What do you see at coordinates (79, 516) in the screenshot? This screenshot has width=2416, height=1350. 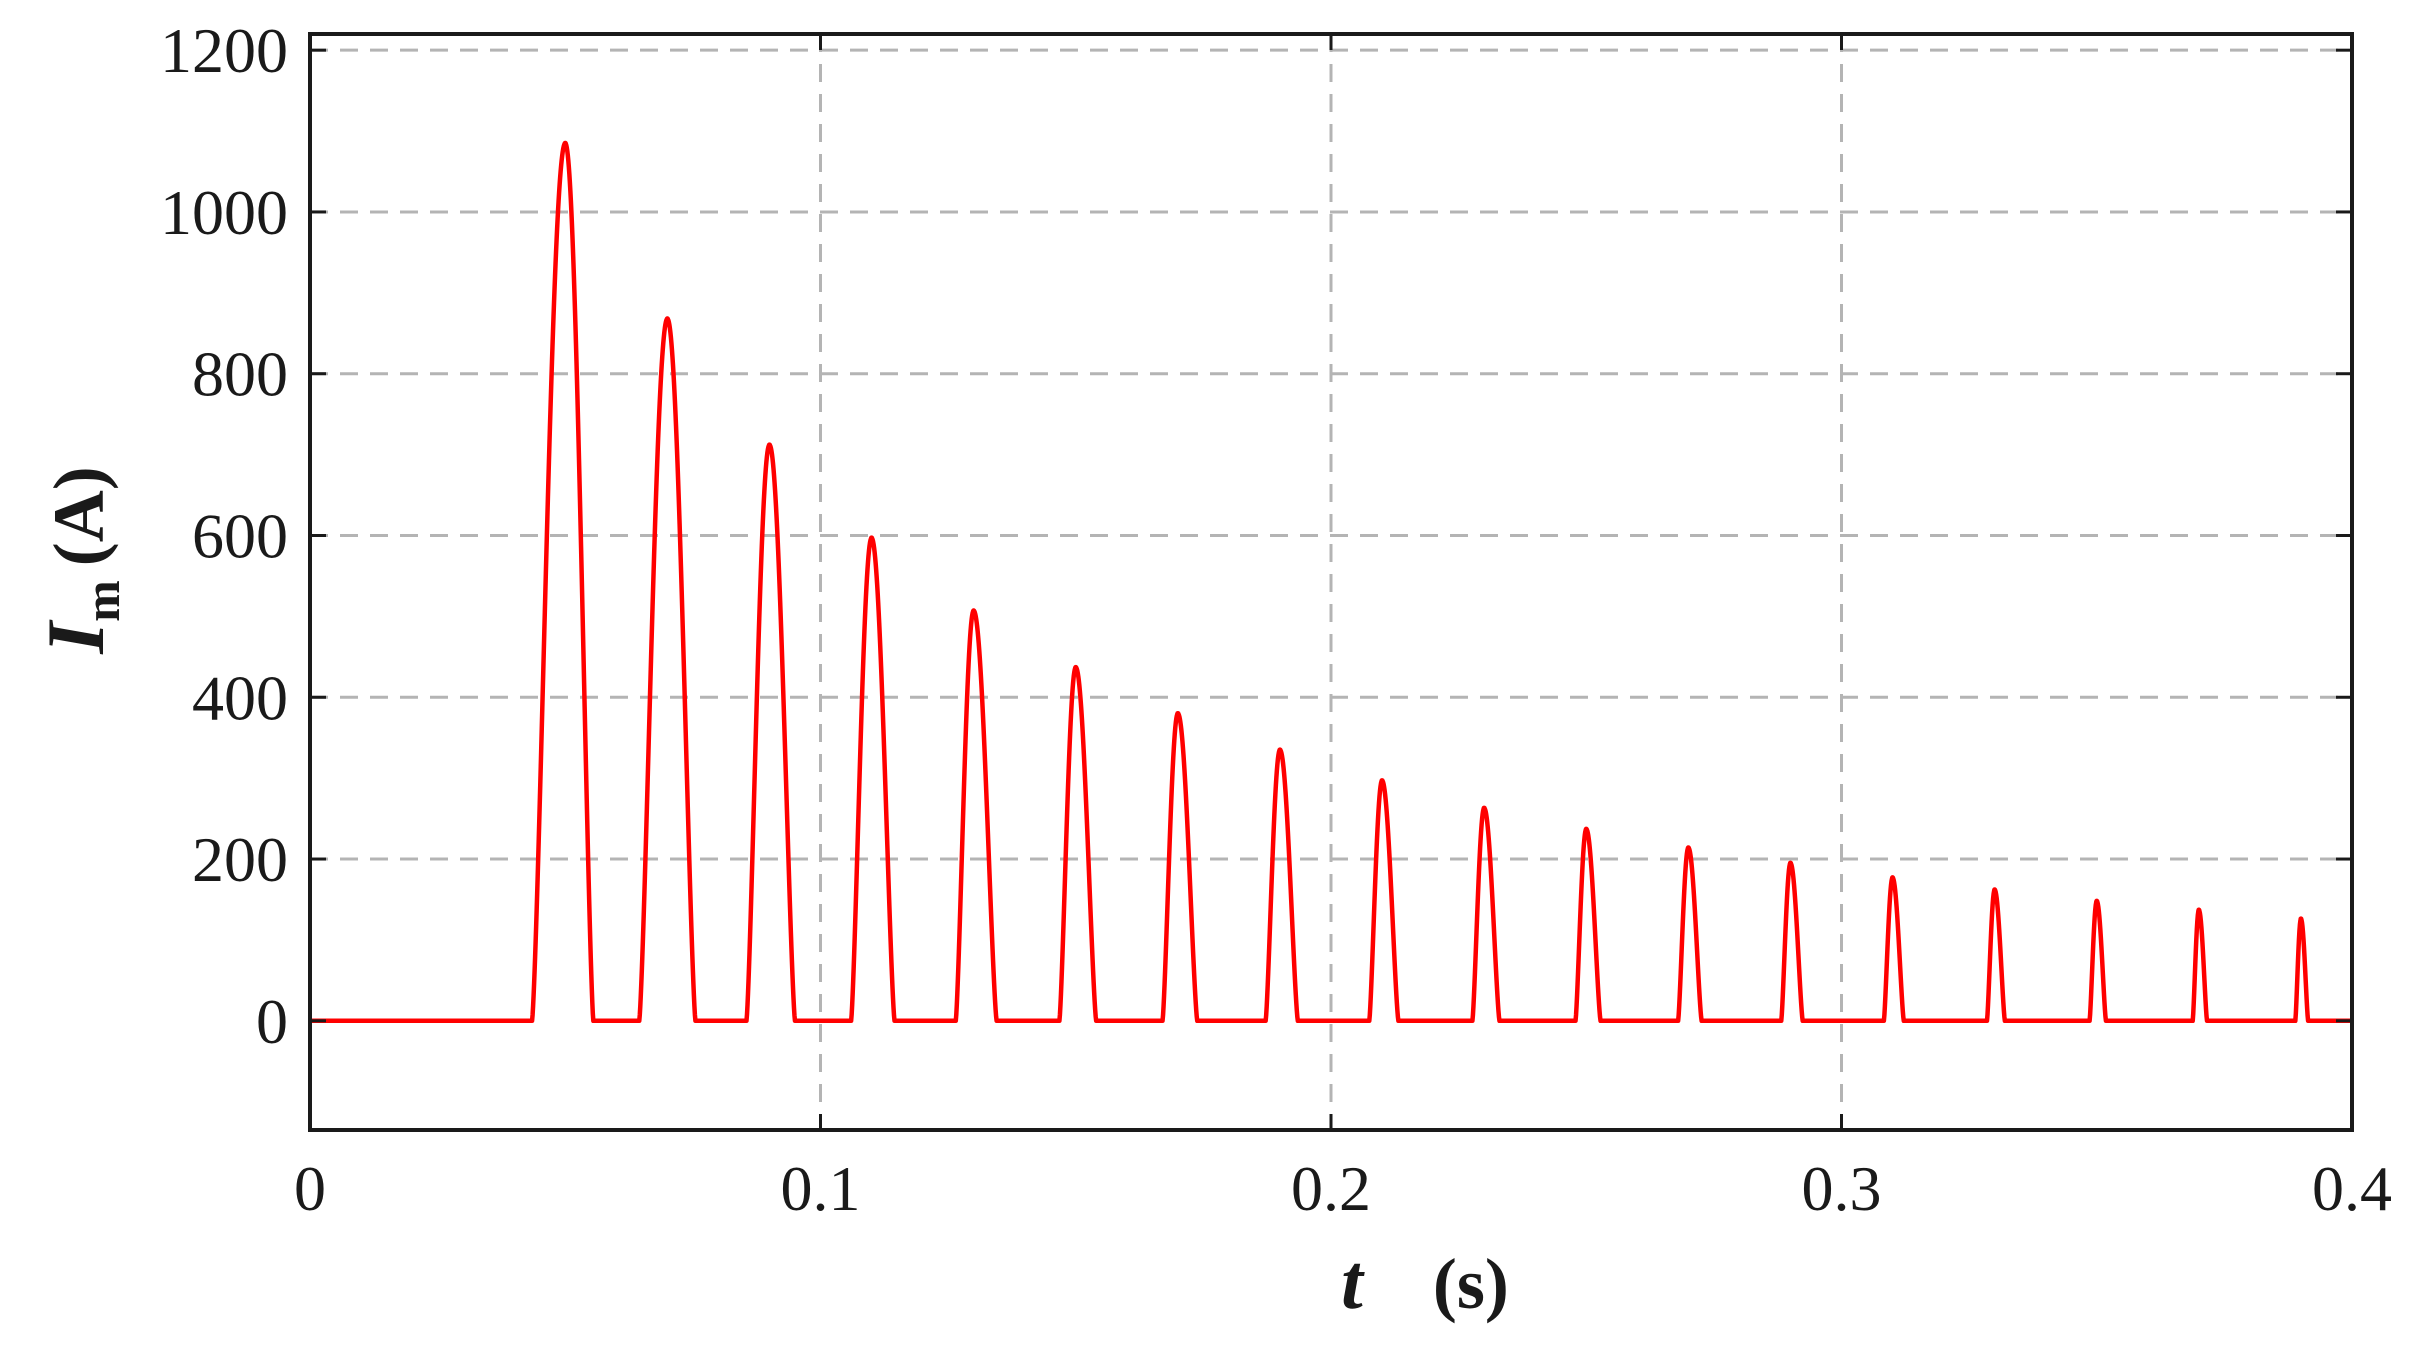 I see `y-axis-unit: (A)` at bounding box center [79, 516].